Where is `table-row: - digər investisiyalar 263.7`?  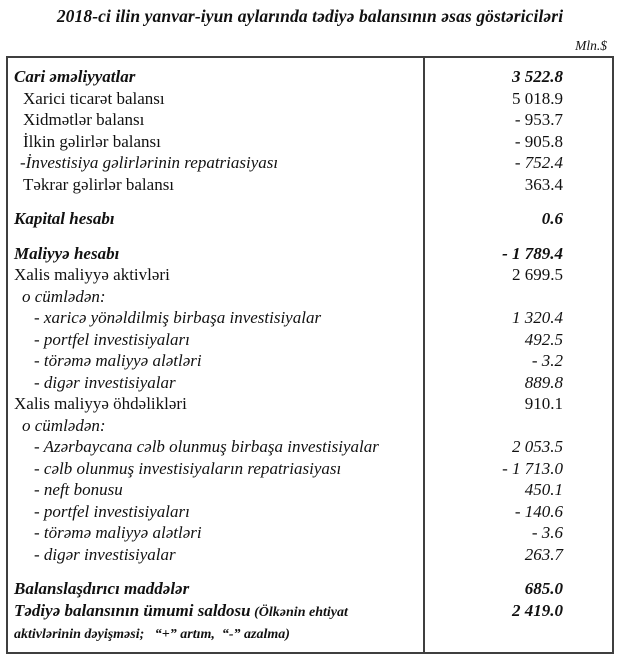
table-row: - digər investisiyalar 263.7 is located at coordinates (310, 555).